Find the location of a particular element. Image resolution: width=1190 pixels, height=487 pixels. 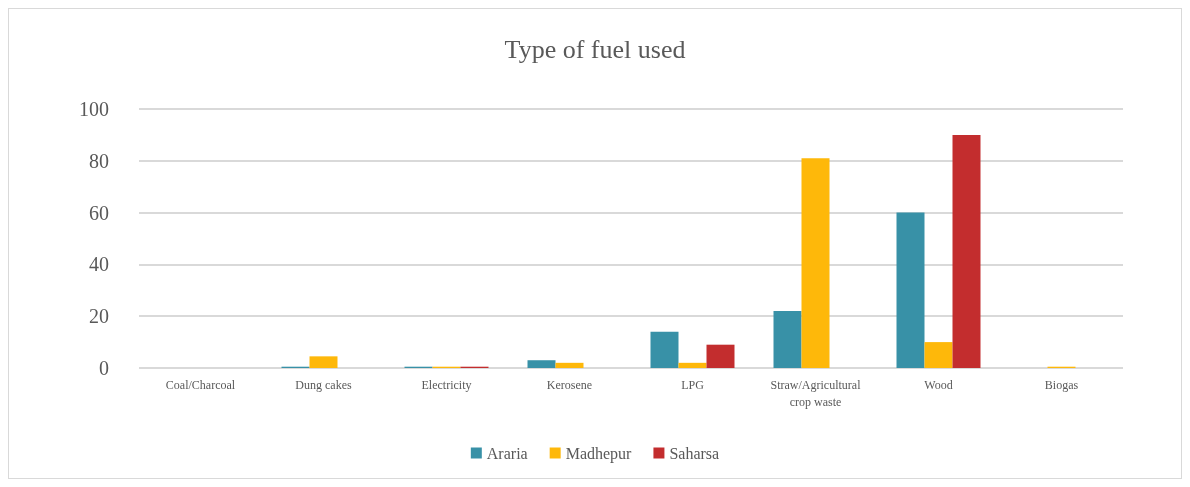

x-tick-label: Dung cakes is located at coordinates (323, 384).